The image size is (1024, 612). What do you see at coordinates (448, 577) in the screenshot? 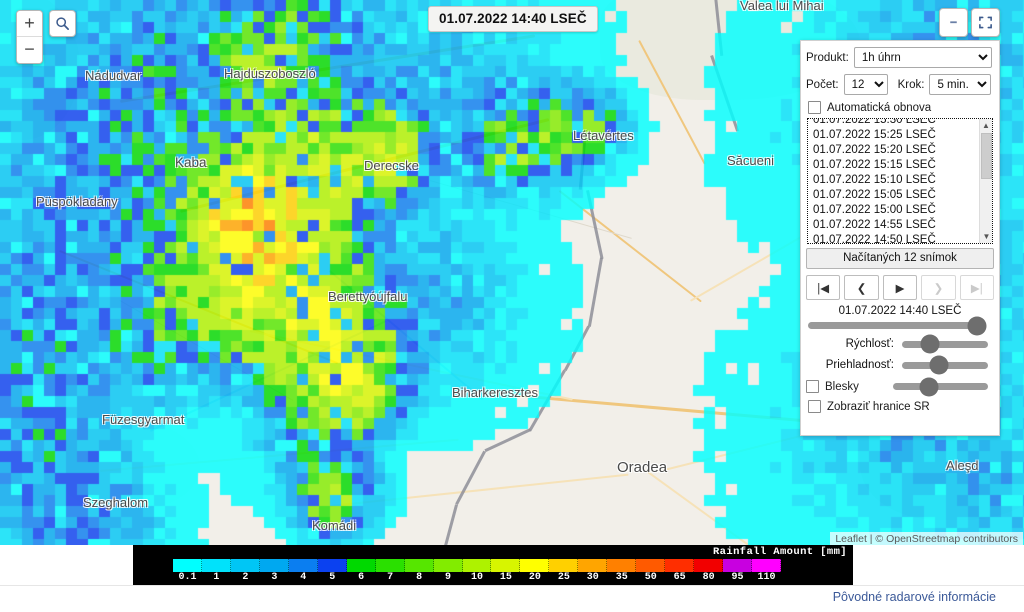
I see `legend-tick: 9` at bounding box center [448, 577].